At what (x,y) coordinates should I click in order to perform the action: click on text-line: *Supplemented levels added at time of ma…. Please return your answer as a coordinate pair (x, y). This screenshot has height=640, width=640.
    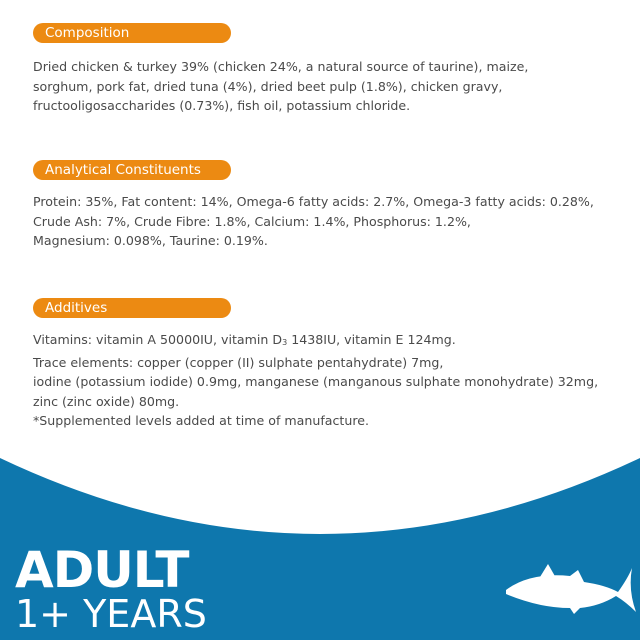
    Looking at the image, I should click on (201, 420).